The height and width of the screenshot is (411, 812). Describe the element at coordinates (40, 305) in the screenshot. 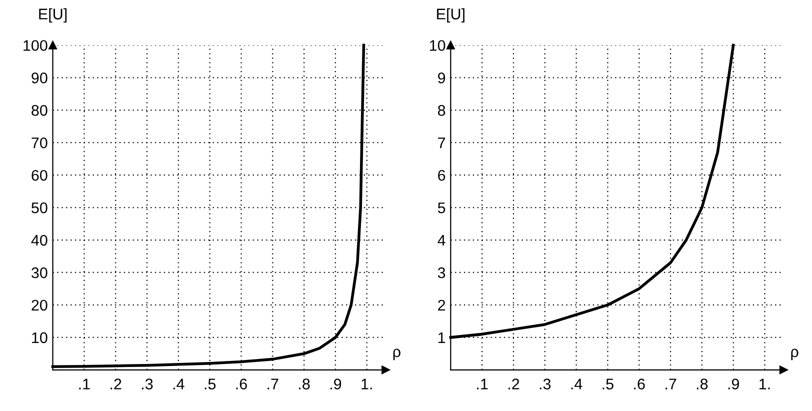

I see `y-tick-label: 20` at that location.